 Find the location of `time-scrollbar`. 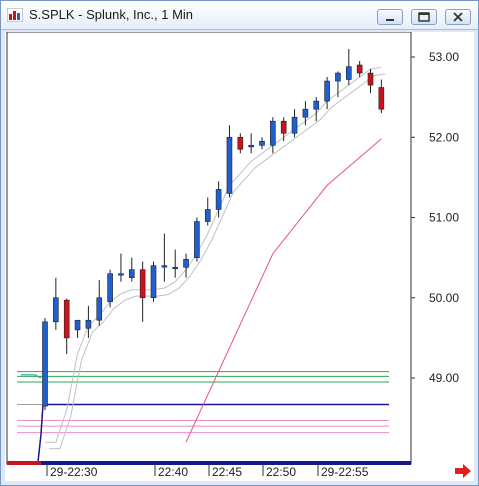

time-scrollbar is located at coordinates (209, 463).